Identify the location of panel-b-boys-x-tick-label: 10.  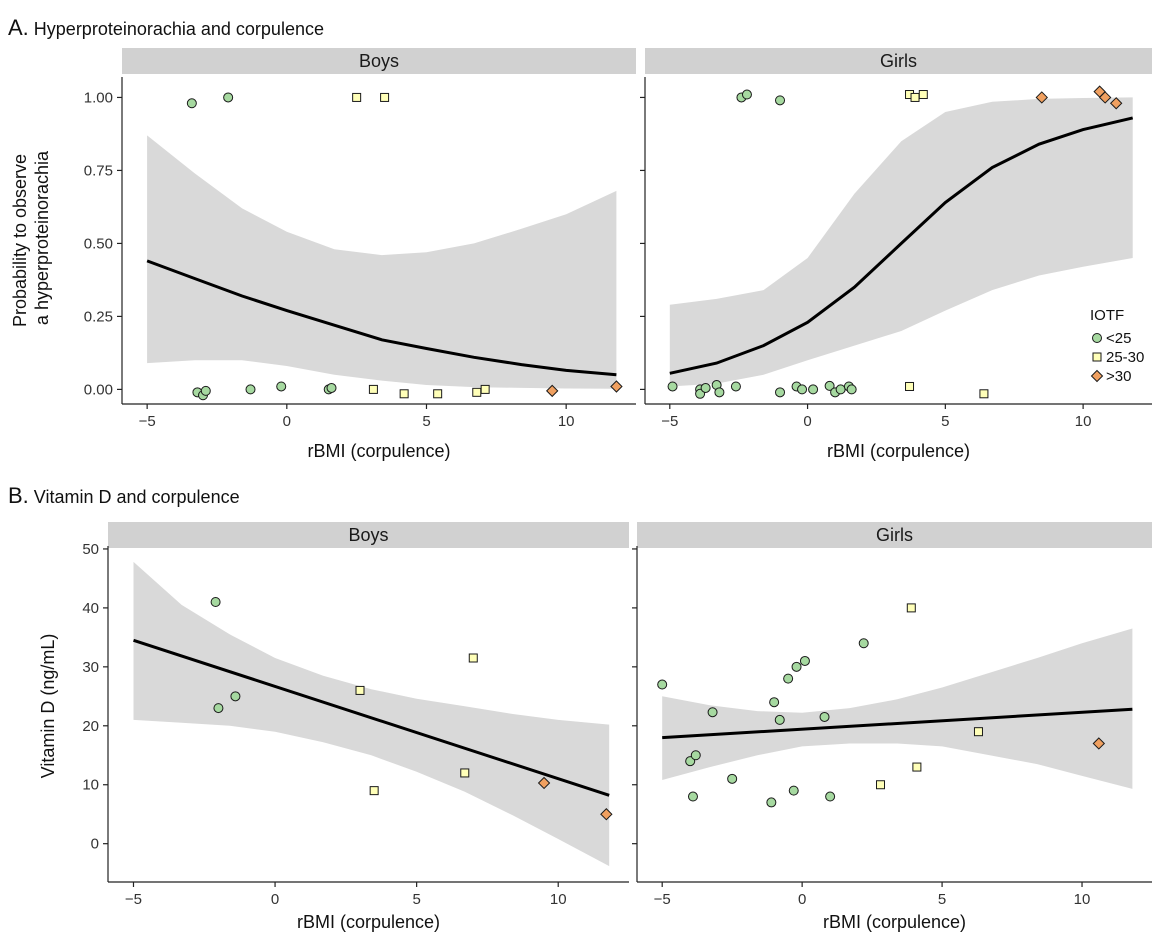
(558, 899).